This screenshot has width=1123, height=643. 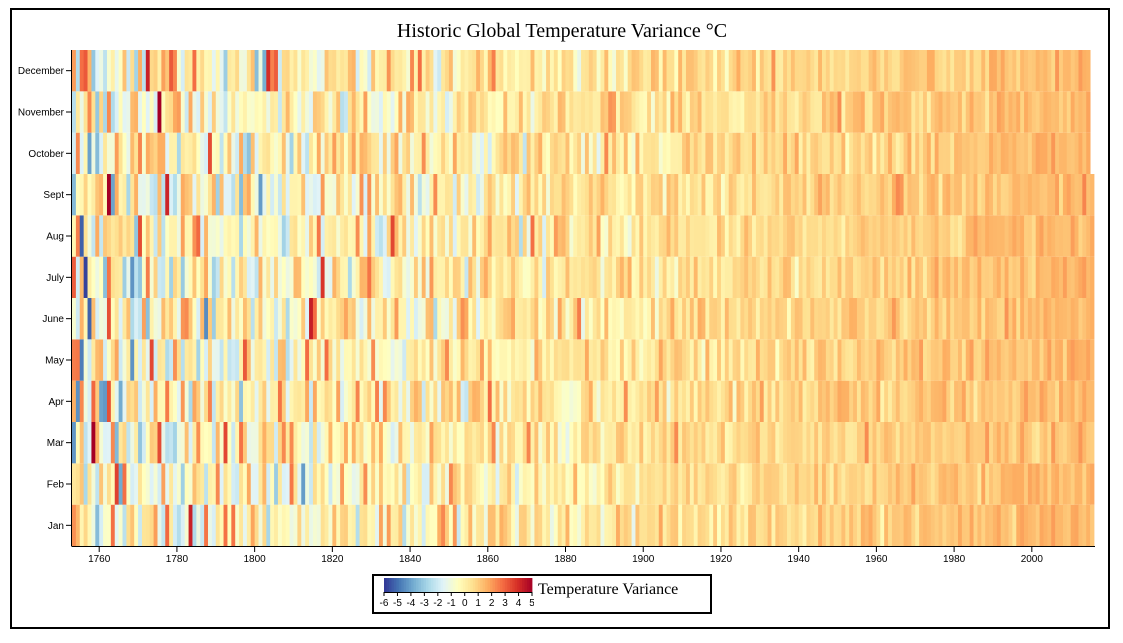 I want to click on legend-tick-label: -2, so click(x=437, y=603).